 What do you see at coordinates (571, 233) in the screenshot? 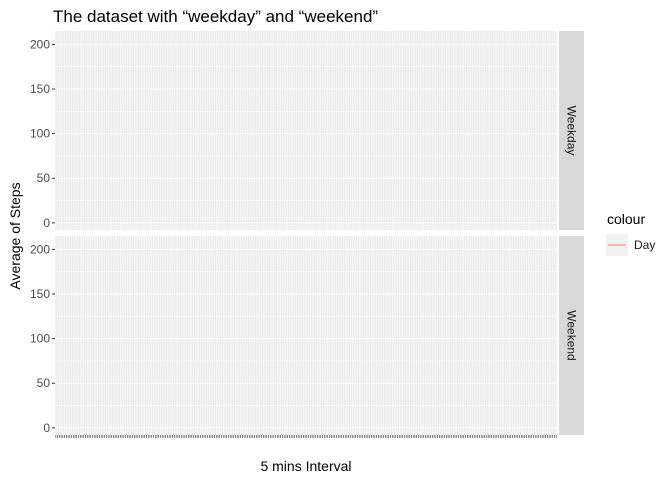
I see `facet-strips: Weekday Weekend` at bounding box center [571, 233].